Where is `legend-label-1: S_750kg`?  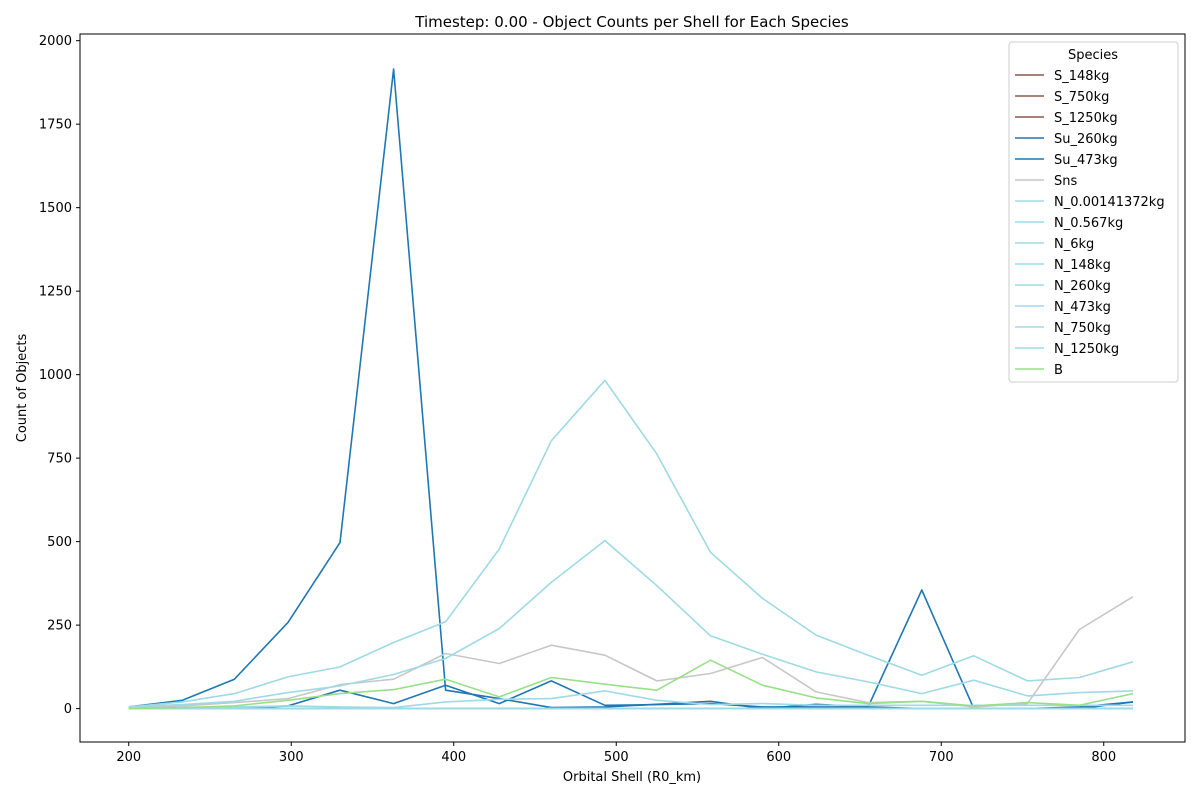 legend-label-1: S_750kg is located at coordinates (1081, 97).